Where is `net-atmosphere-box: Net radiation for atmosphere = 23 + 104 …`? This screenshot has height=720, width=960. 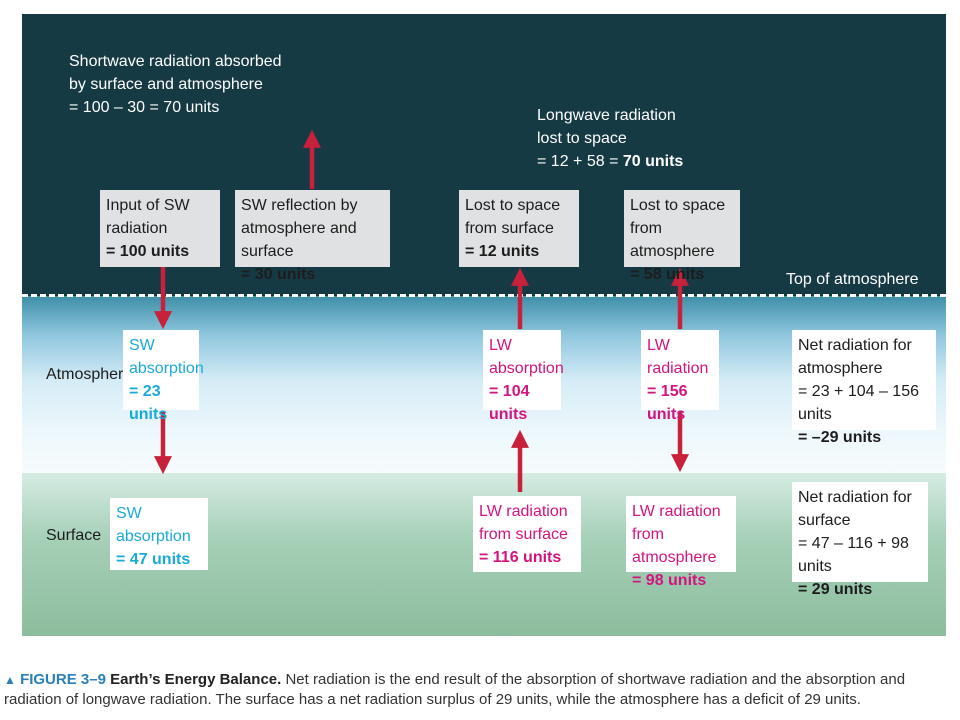
net-atmosphere-box: Net radiation for atmosphere = 23 + 104 … is located at coordinates (864, 388).